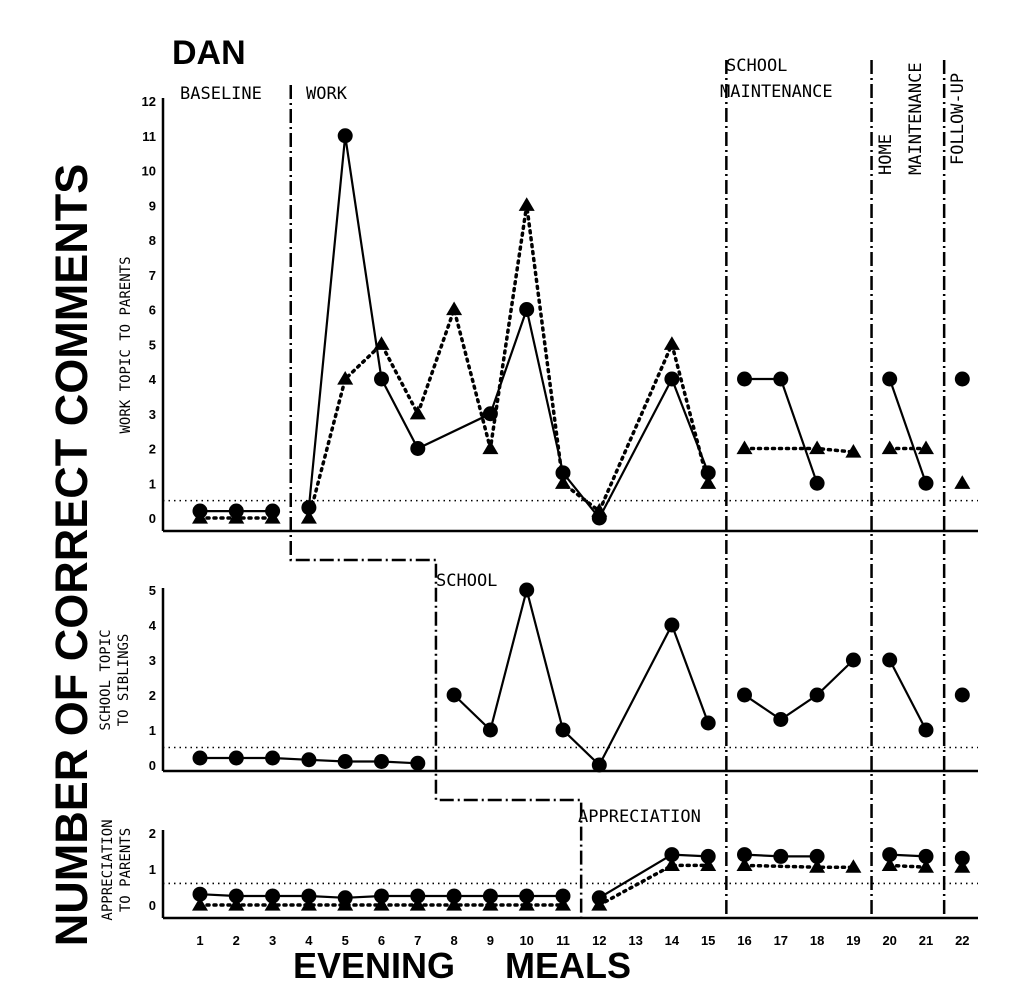 This screenshot has height=996, width=1024. I want to click on x-tick-label: 19, so click(853, 940).